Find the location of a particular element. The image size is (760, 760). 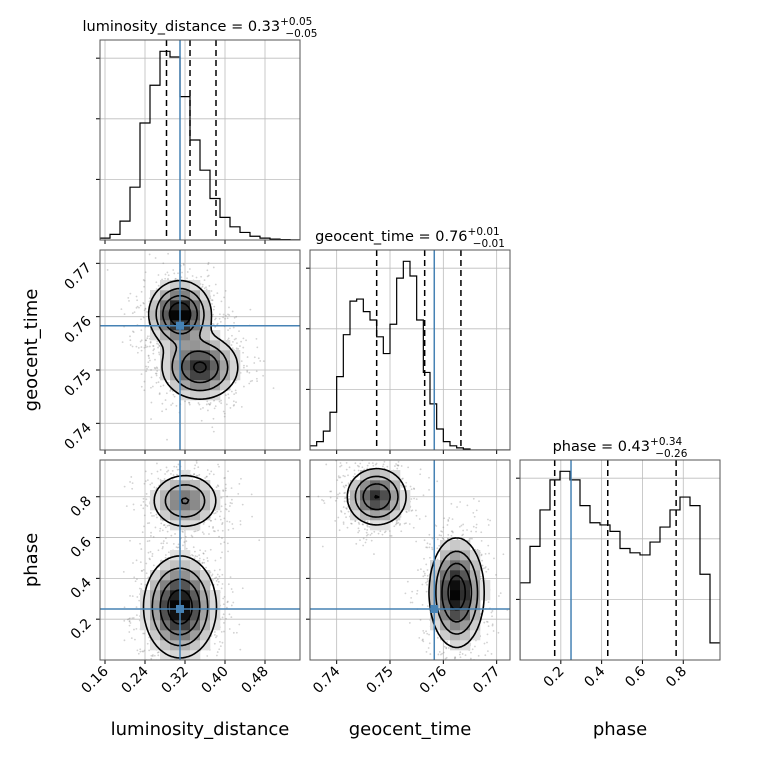

xlabel-geocent-time: geocent_time is located at coordinates (410, 729).